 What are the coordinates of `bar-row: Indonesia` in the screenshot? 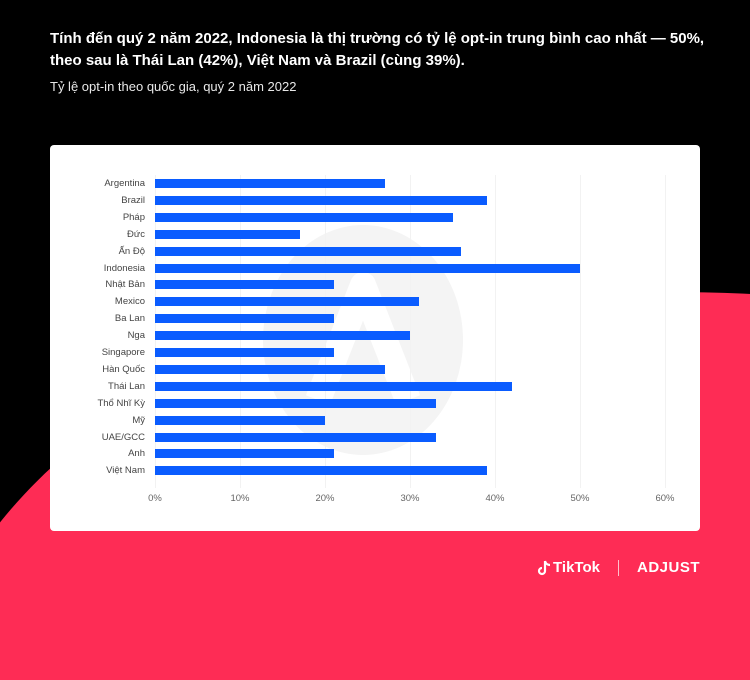 It's located at (315, 268).